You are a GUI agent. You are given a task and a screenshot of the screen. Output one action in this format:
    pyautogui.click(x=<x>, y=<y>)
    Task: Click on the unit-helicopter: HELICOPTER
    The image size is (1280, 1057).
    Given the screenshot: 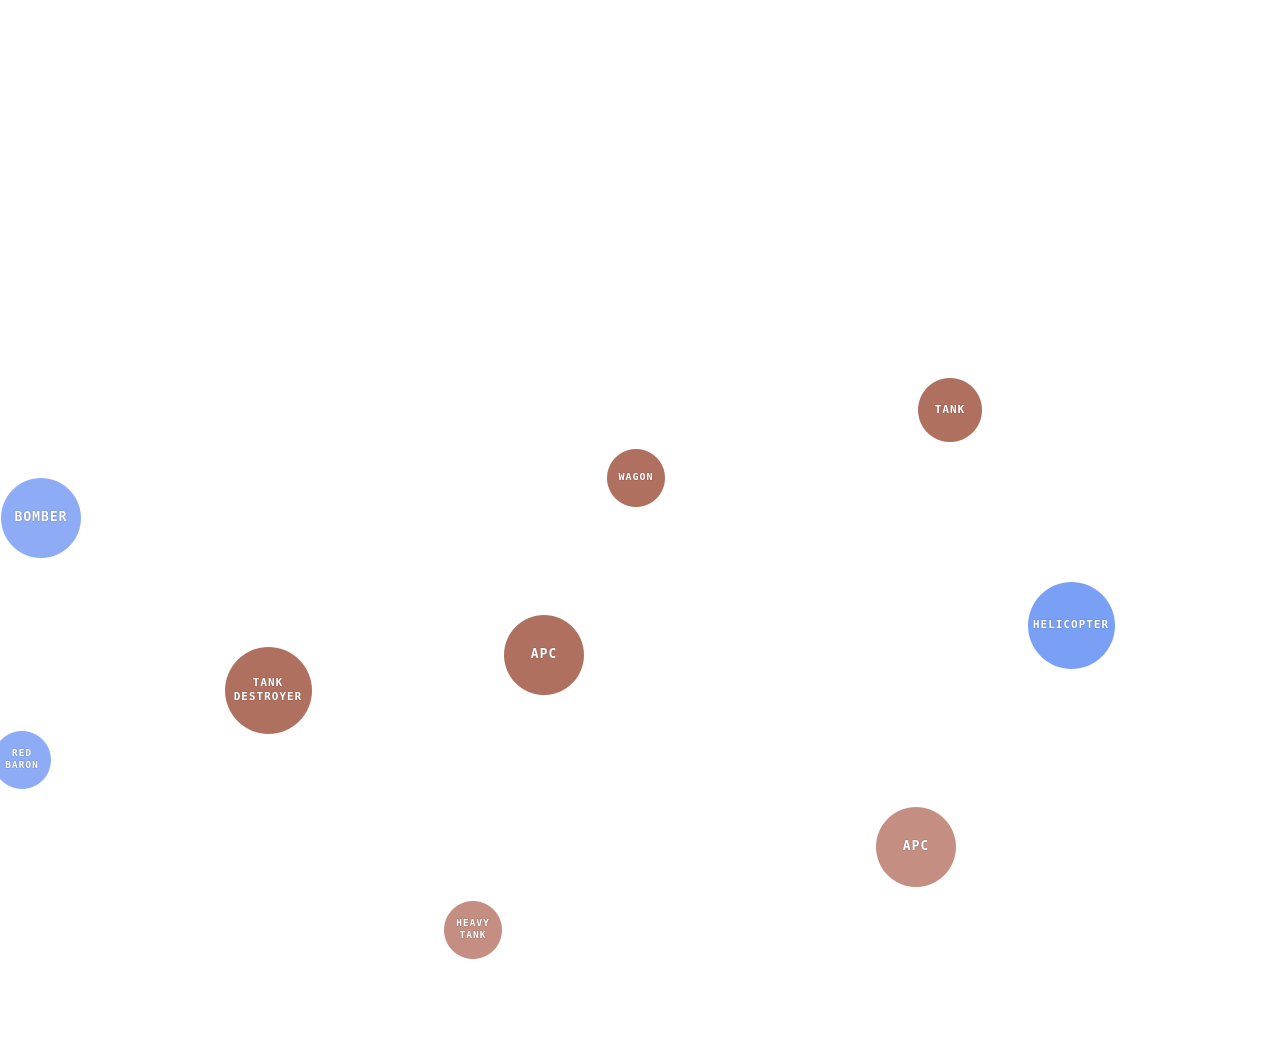 What is the action you would take?
    pyautogui.click(x=1071, y=625)
    